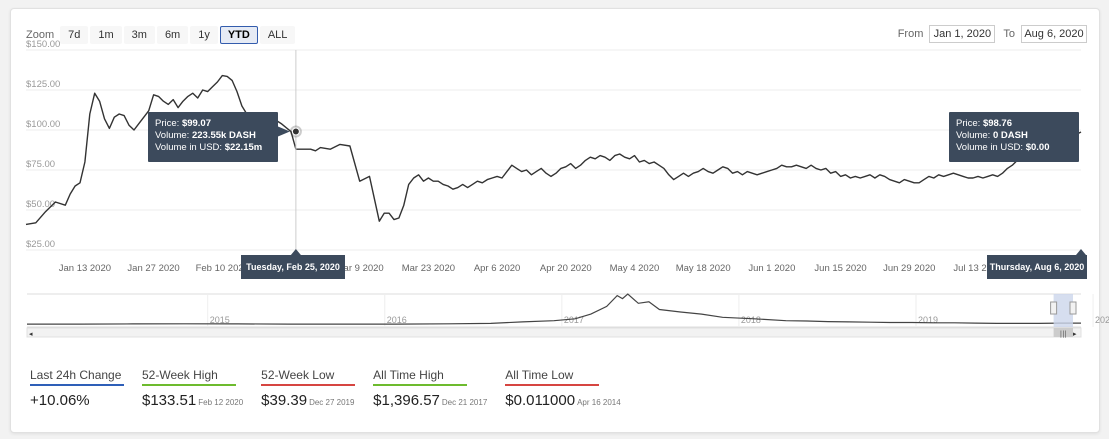 The width and height of the screenshot is (1109, 439). I want to click on zoom-button-all: ALL, so click(277, 35).